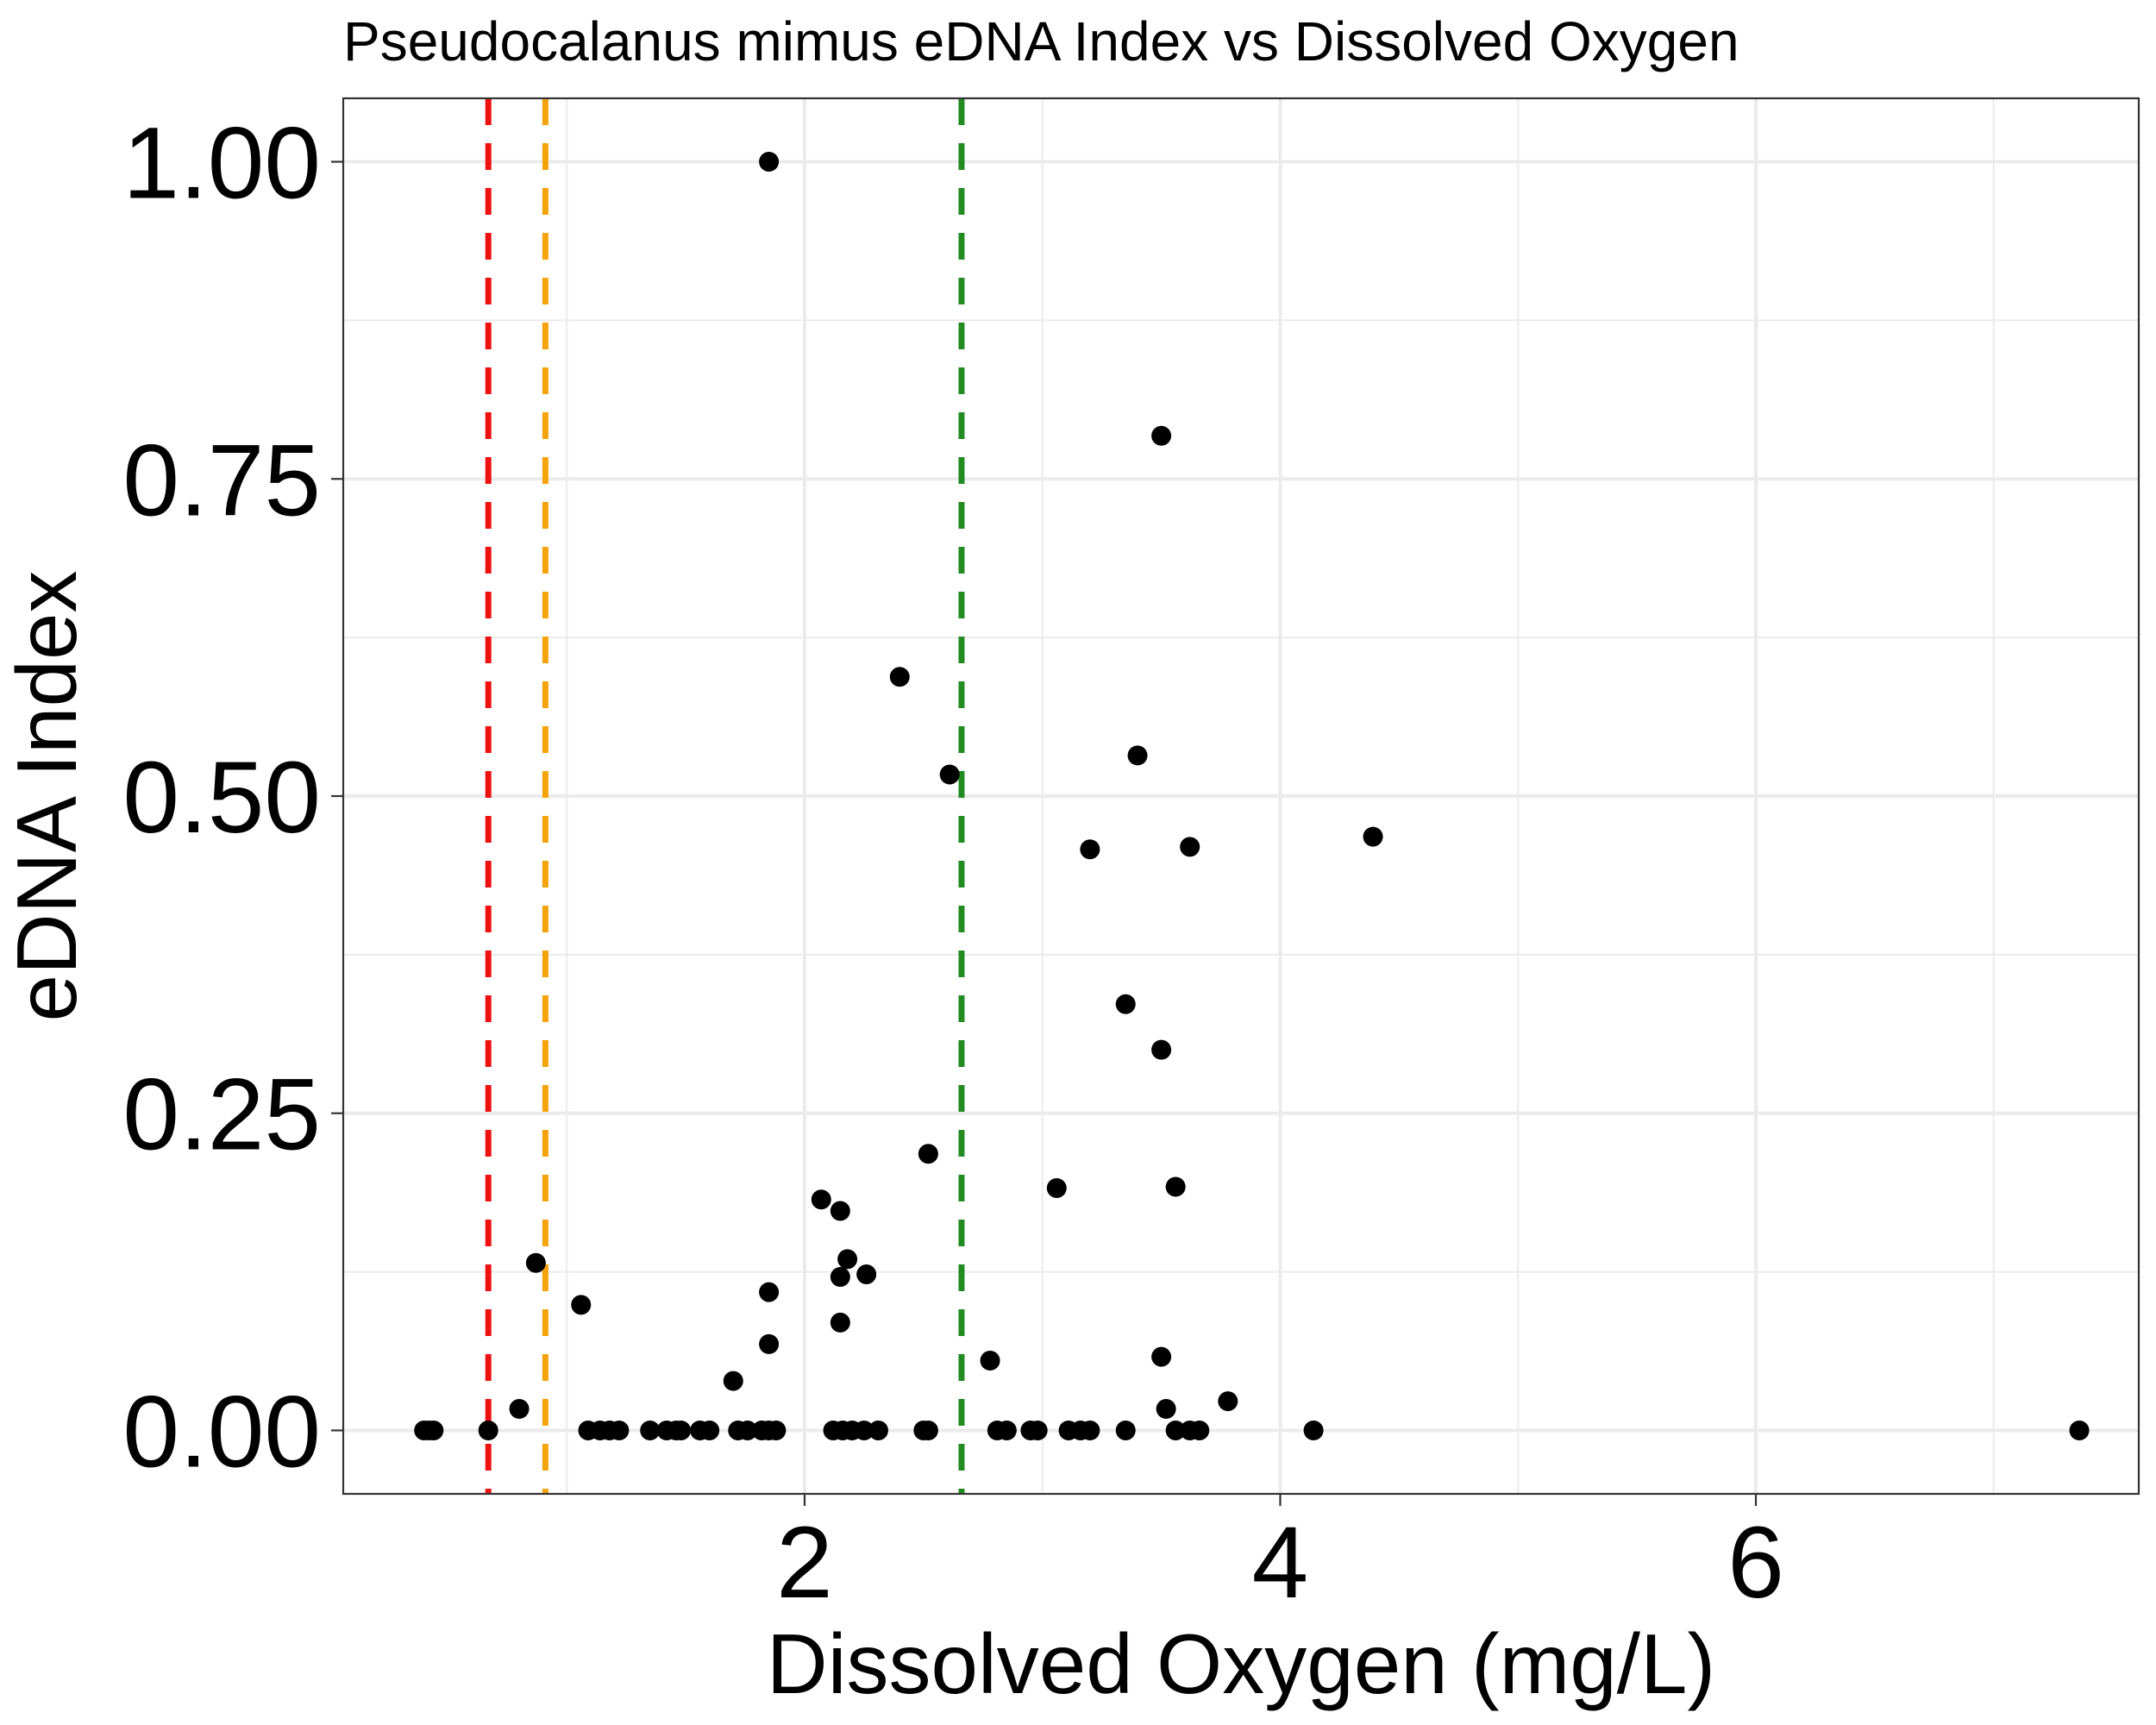  Describe the element at coordinates (1280, 1563) in the screenshot. I see `x-tick-label: 4` at that location.